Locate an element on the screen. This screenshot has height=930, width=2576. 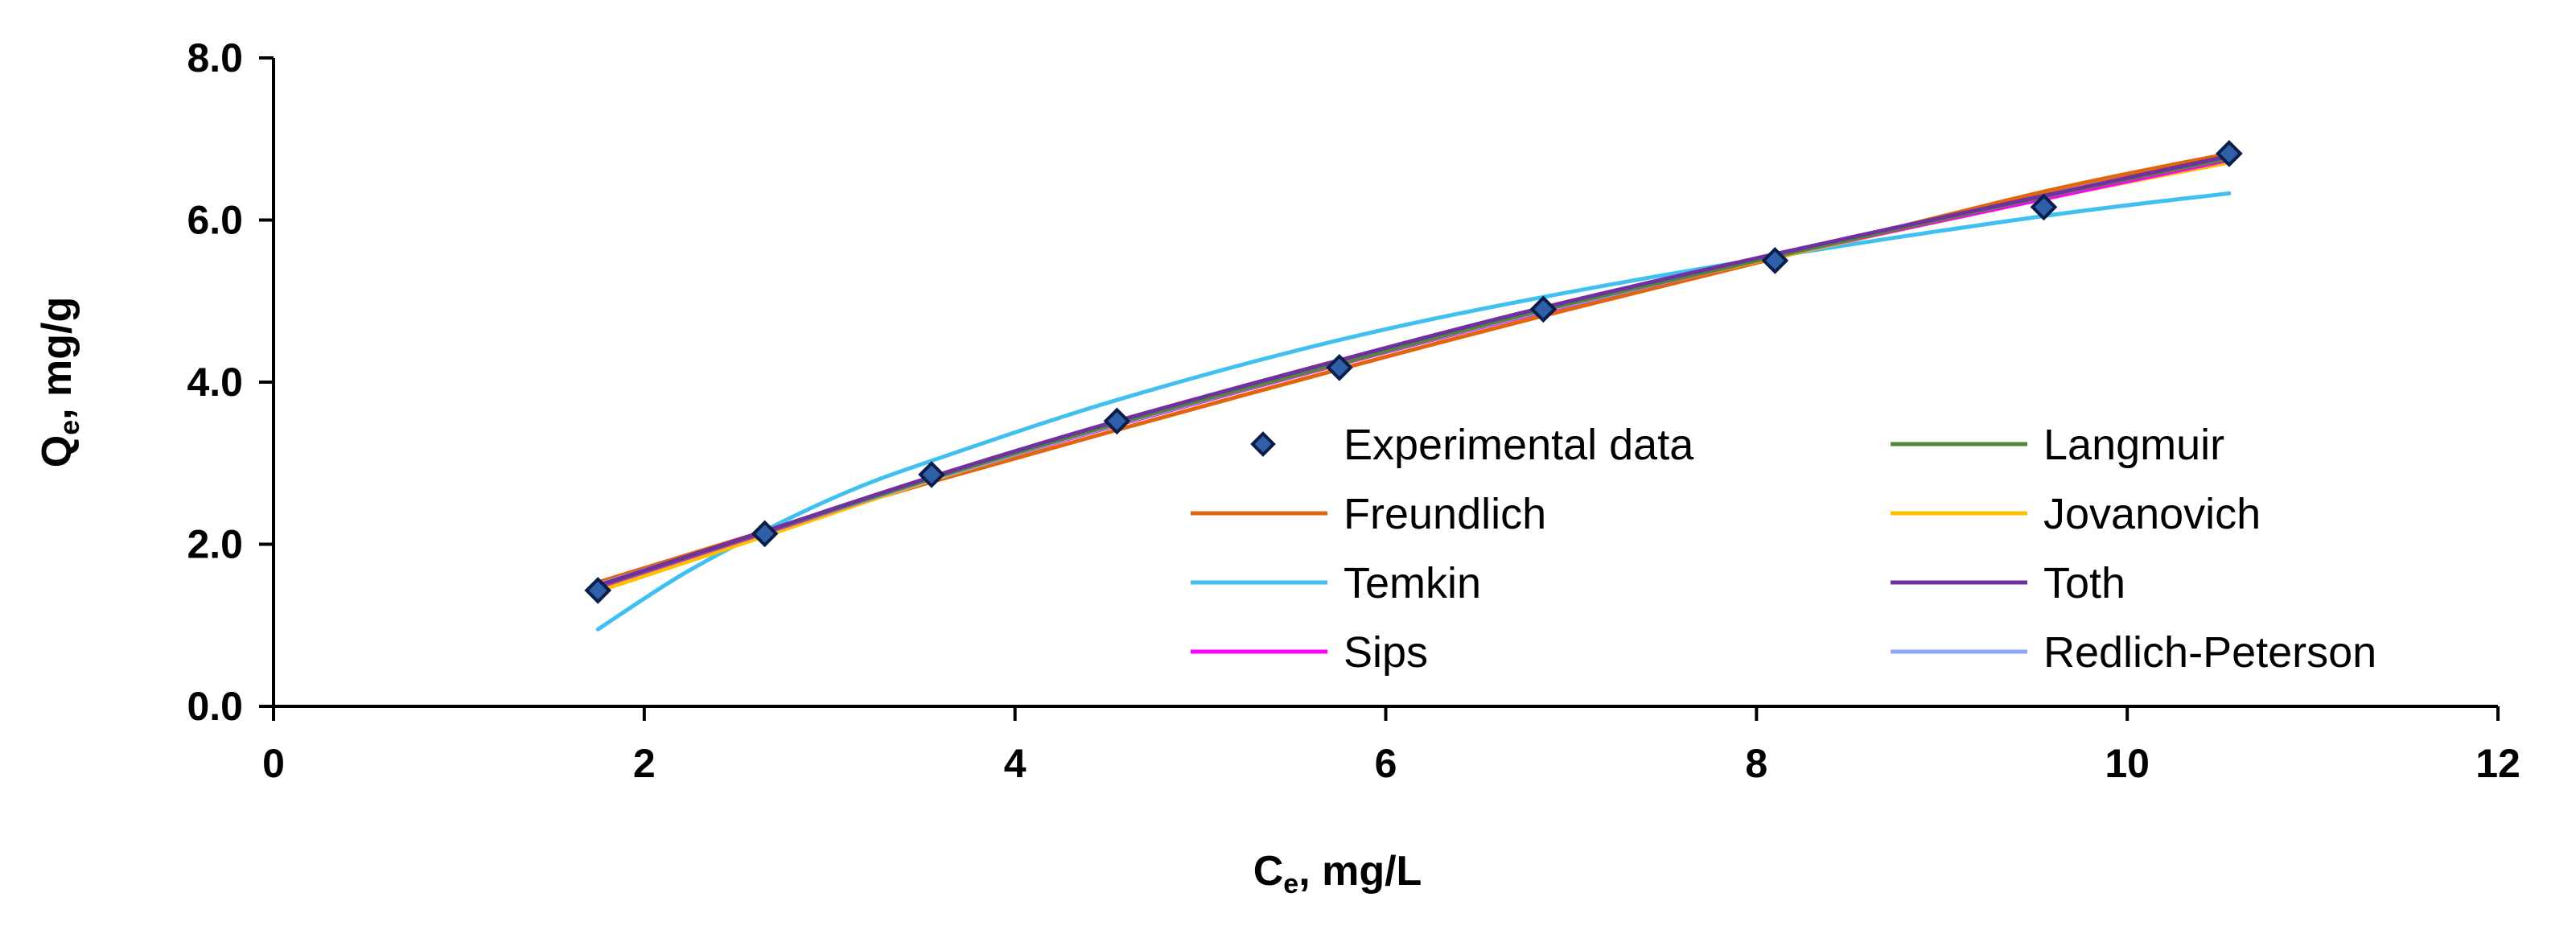
y-axis-title: Qe, mg/g is located at coordinates (59, 382).